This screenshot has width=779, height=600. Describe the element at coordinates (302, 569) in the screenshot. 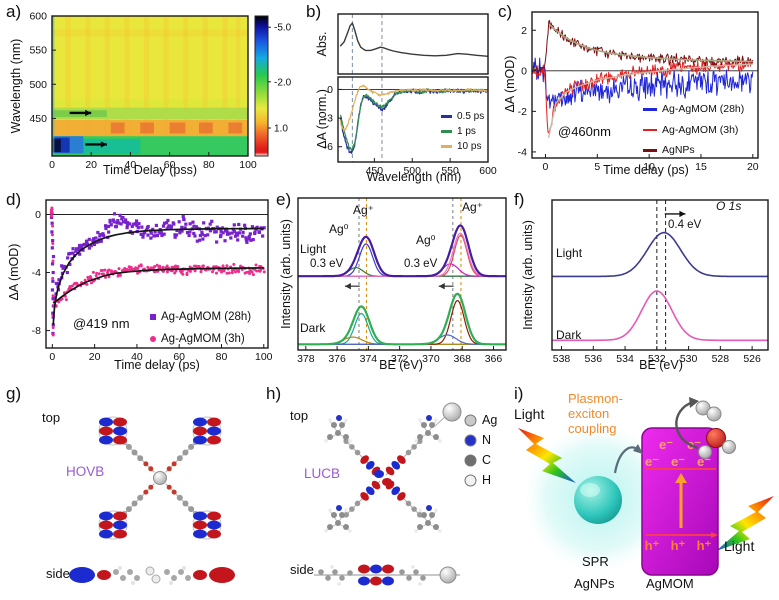

I see `h-side-view-label: side` at that location.